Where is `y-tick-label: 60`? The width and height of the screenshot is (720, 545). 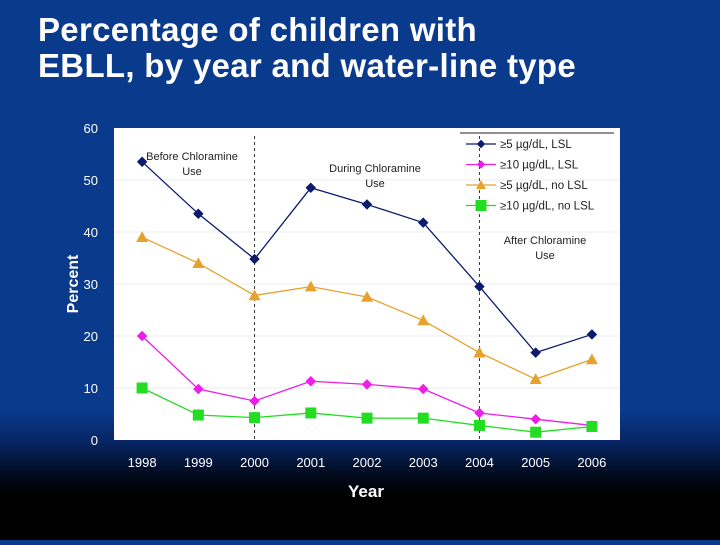 y-tick-label: 60 is located at coordinates (91, 128).